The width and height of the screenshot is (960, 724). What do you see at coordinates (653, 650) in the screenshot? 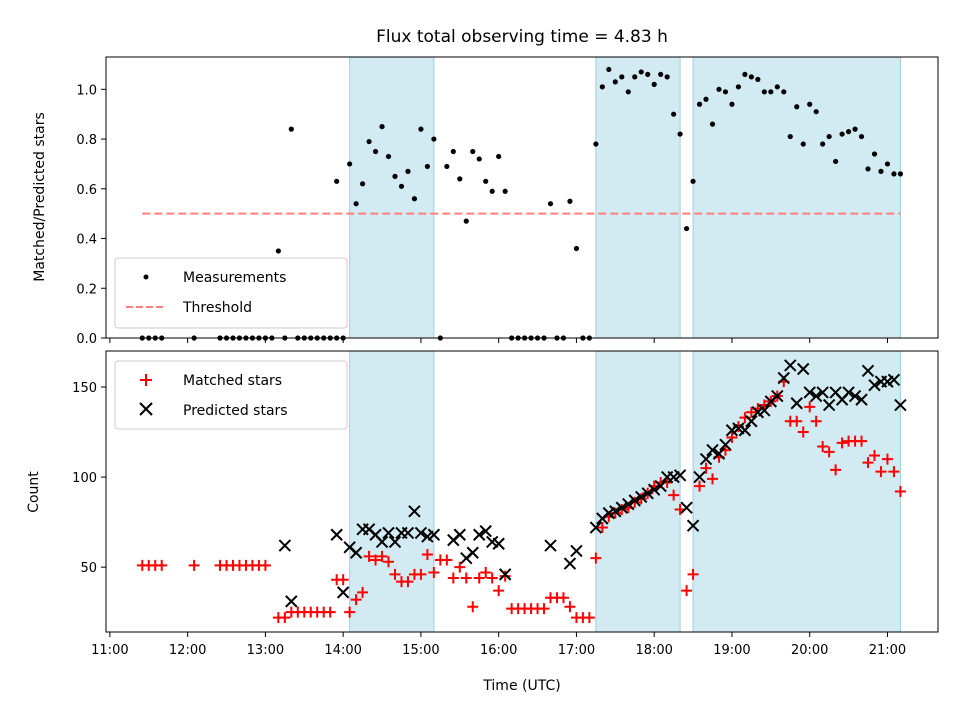
I see `x-tick-label: 18:00` at bounding box center [653, 650].